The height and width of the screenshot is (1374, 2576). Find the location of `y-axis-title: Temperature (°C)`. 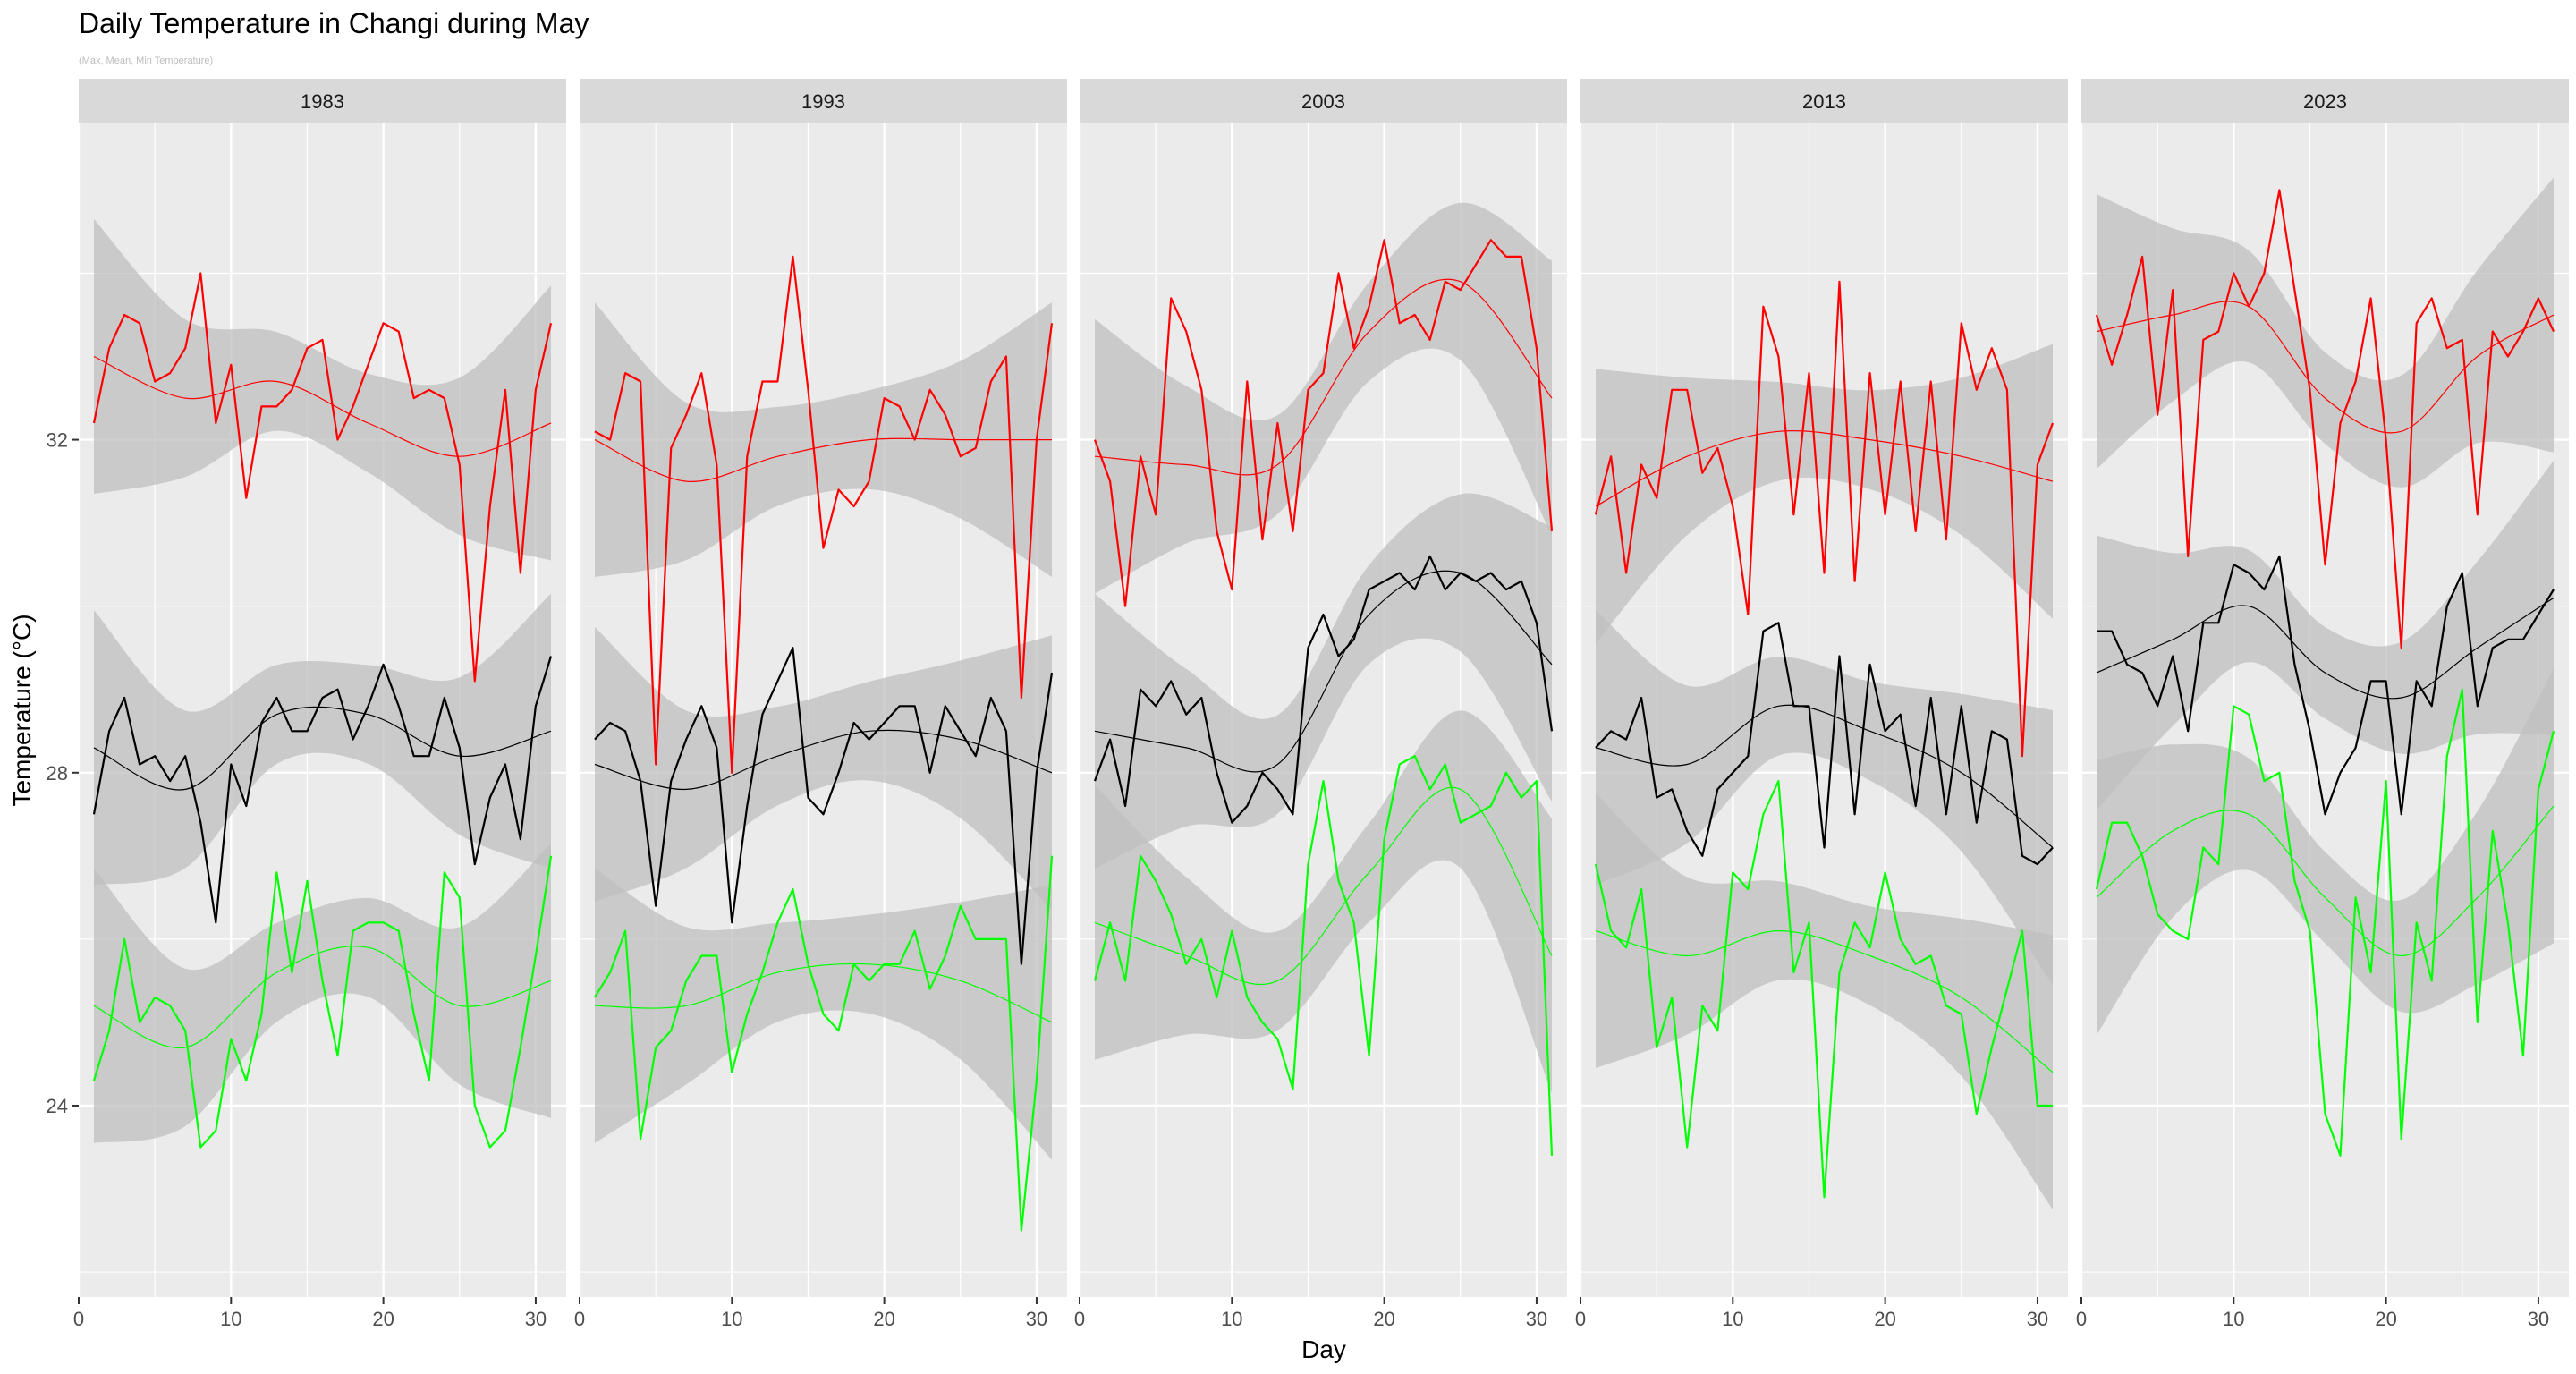

y-axis-title: Temperature (°C) is located at coordinates (22, 710).